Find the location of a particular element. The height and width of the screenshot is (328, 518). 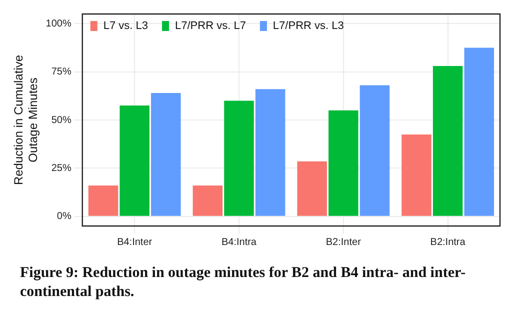

legend-label: L7/PRR vs. L3 is located at coordinates (308, 26).